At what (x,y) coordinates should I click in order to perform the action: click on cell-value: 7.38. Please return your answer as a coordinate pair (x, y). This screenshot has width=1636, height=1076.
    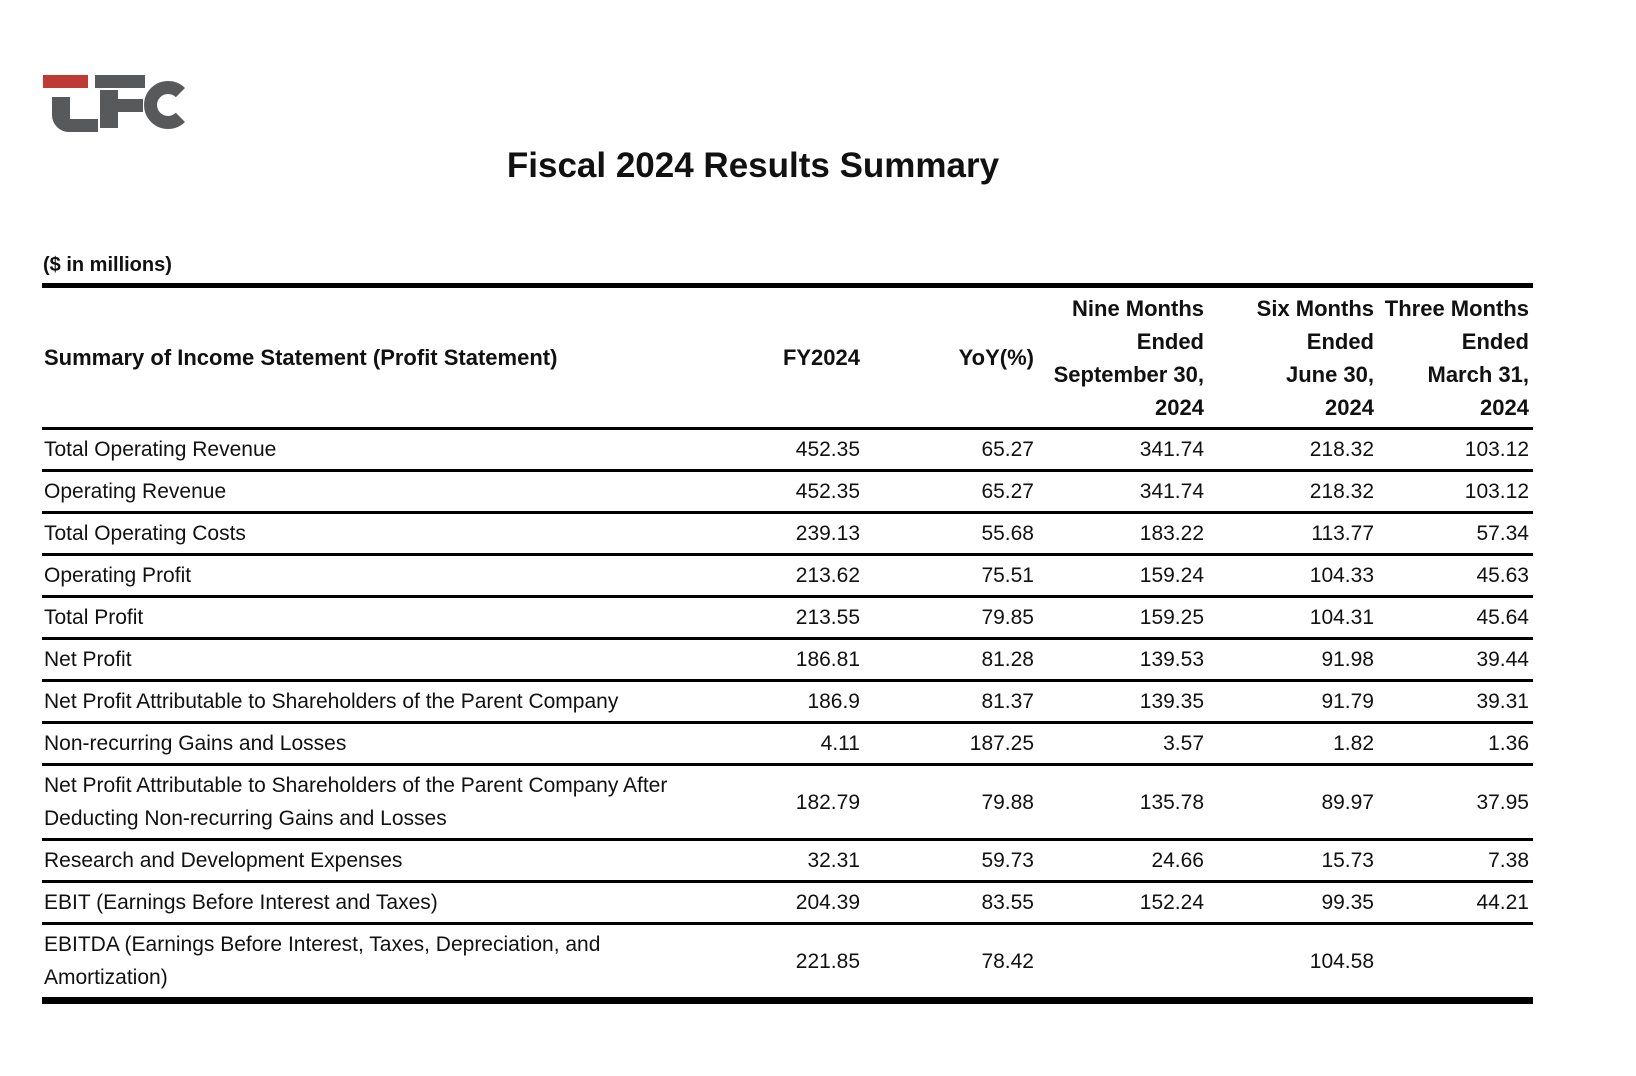
    Looking at the image, I should click on (1453, 861).